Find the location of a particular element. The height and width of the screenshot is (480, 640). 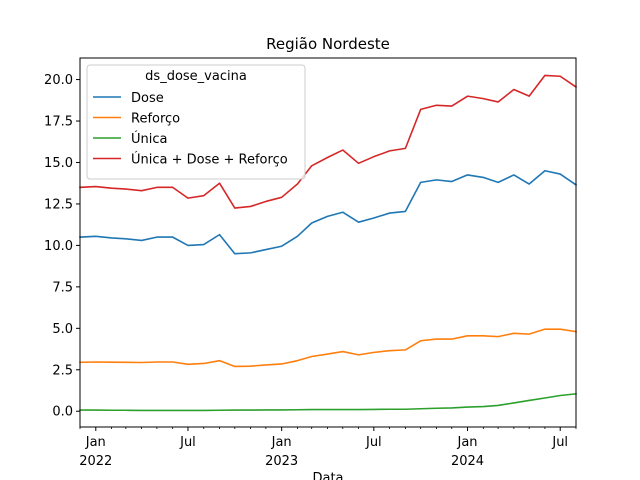

y-tick-label: 12.5 is located at coordinates (58, 204).